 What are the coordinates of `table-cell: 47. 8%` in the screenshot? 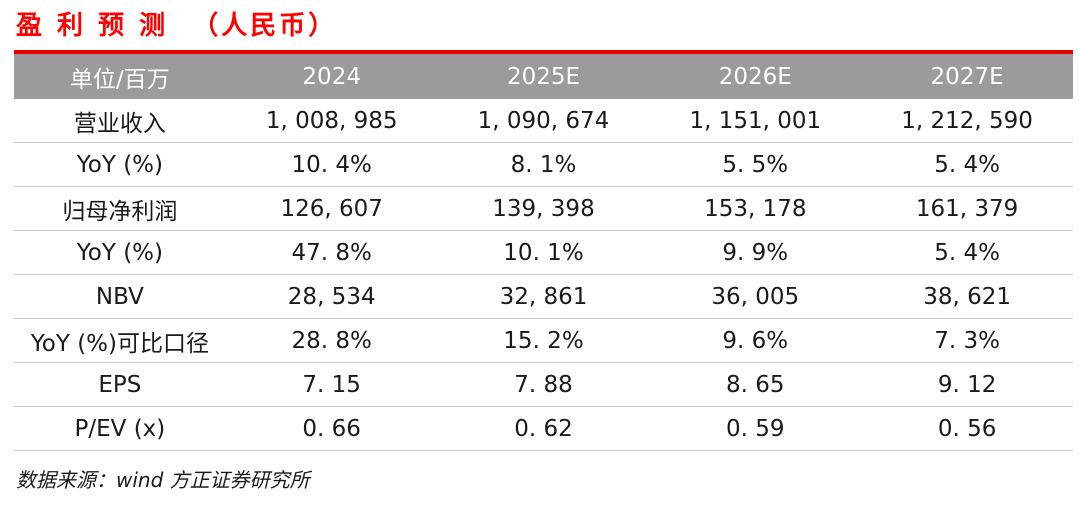 It's located at (331, 252).